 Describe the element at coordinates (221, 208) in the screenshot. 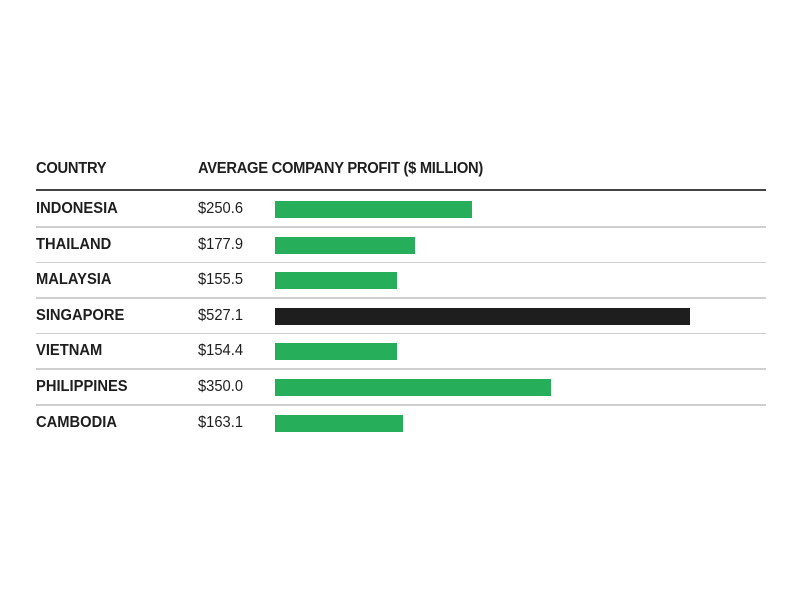

I see `value-label: $250.6` at that location.